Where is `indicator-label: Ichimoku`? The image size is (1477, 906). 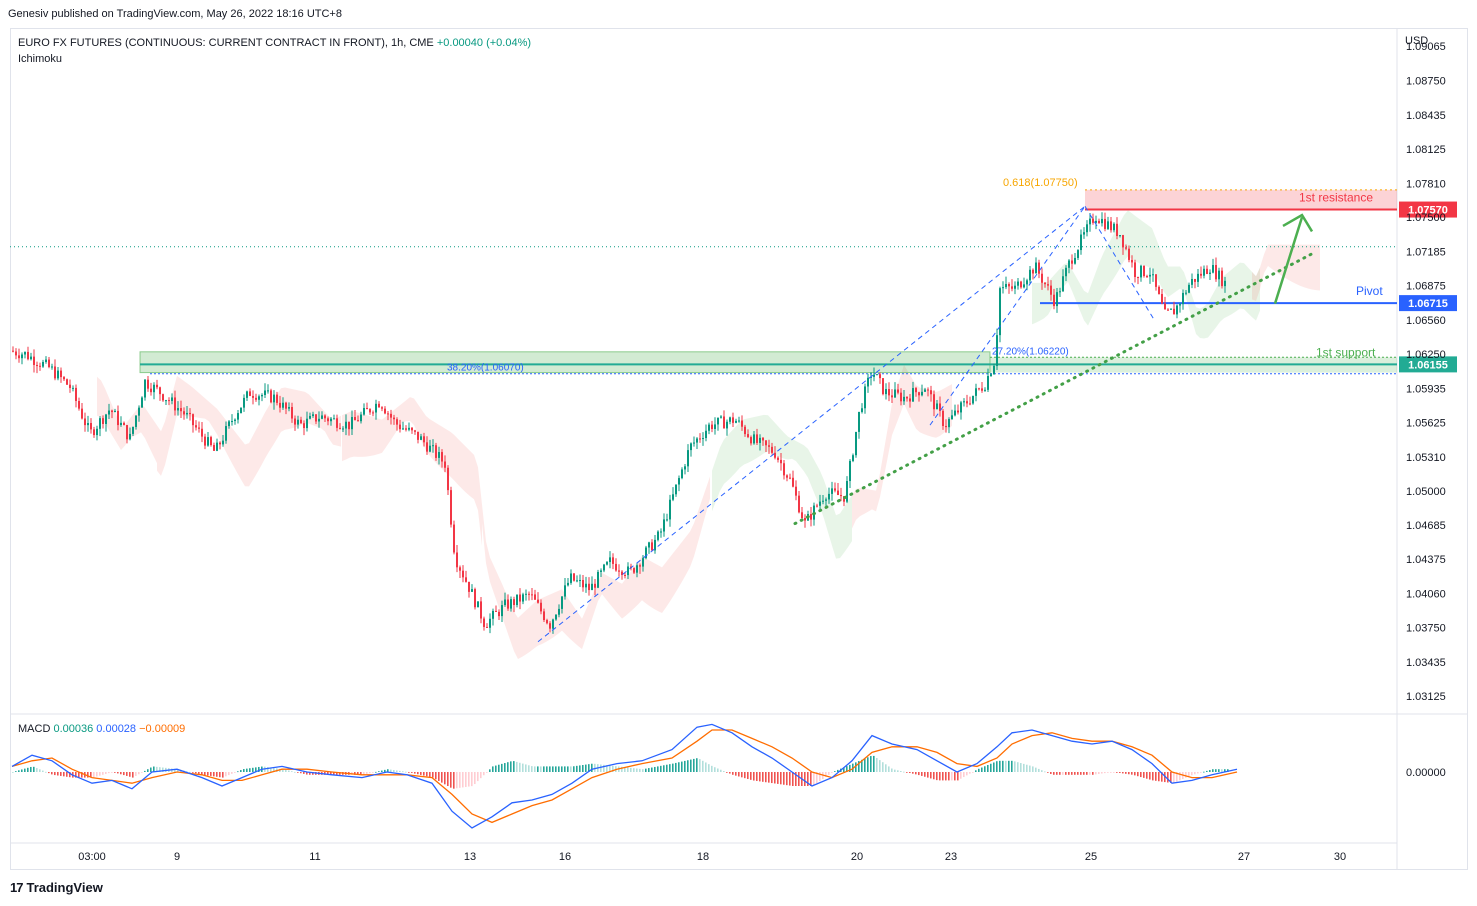 indicator-label: Ichimoku is located at coordinates (40, 59).